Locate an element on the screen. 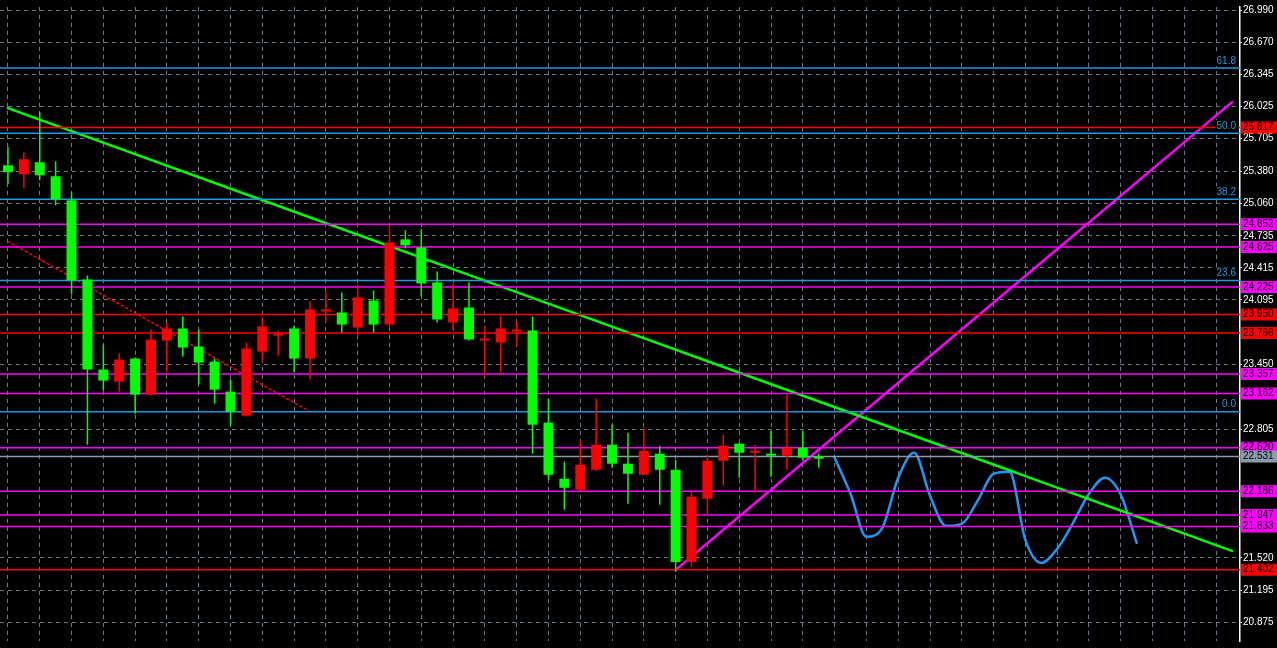  y-tick-label: 24.735 is located at coordinates (1259, 235).